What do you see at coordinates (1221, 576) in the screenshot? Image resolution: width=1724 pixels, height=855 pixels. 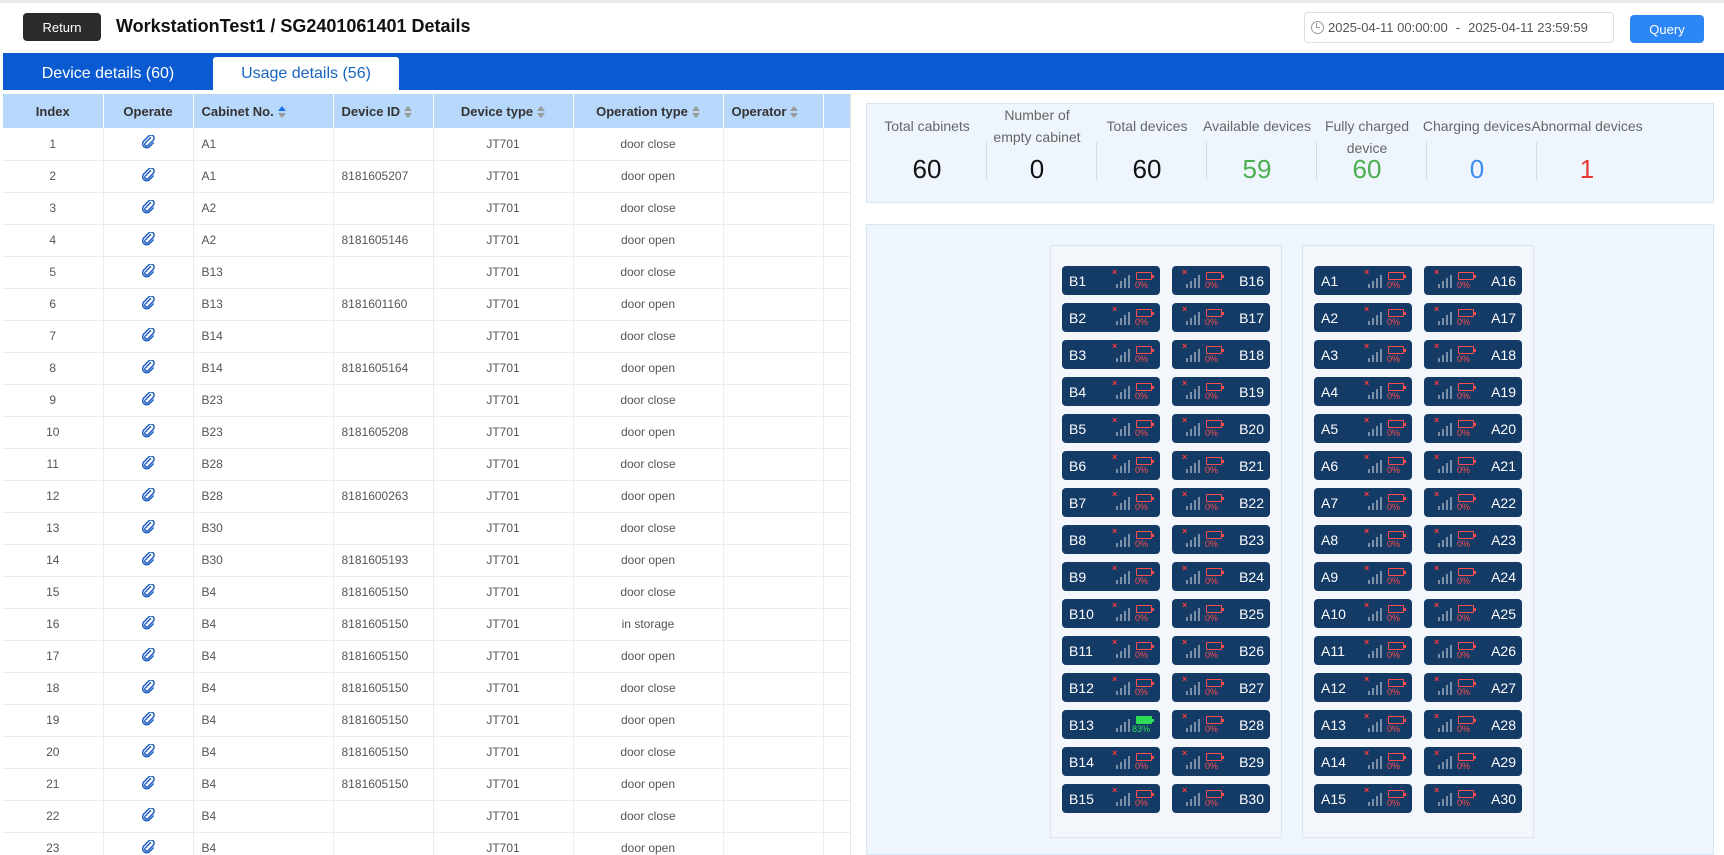 I see `cabinet-slot: B24 × 0%` at bounding box center [1221, 576].